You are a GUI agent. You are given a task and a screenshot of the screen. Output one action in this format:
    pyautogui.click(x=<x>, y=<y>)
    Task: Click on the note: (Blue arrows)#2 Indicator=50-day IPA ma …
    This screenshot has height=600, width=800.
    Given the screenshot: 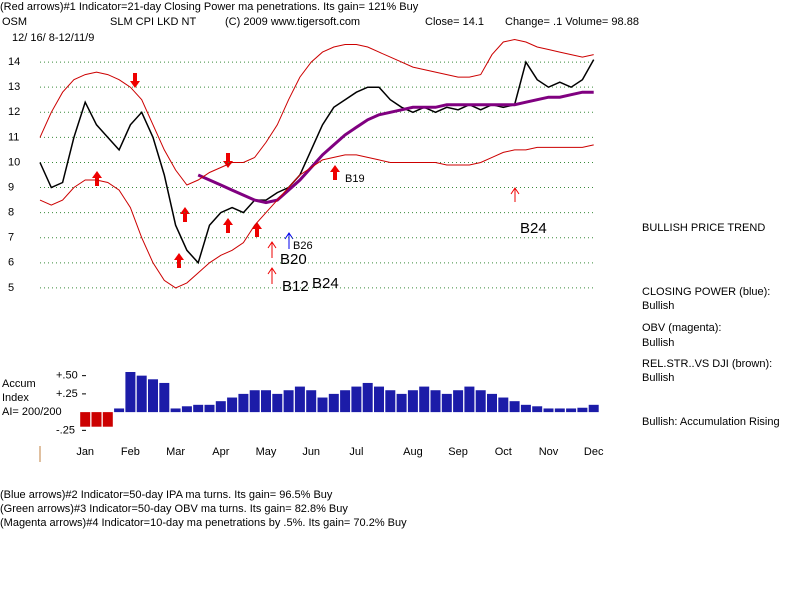 What is the action you would take?
    pyautogui.click(x=166, y=495)
    